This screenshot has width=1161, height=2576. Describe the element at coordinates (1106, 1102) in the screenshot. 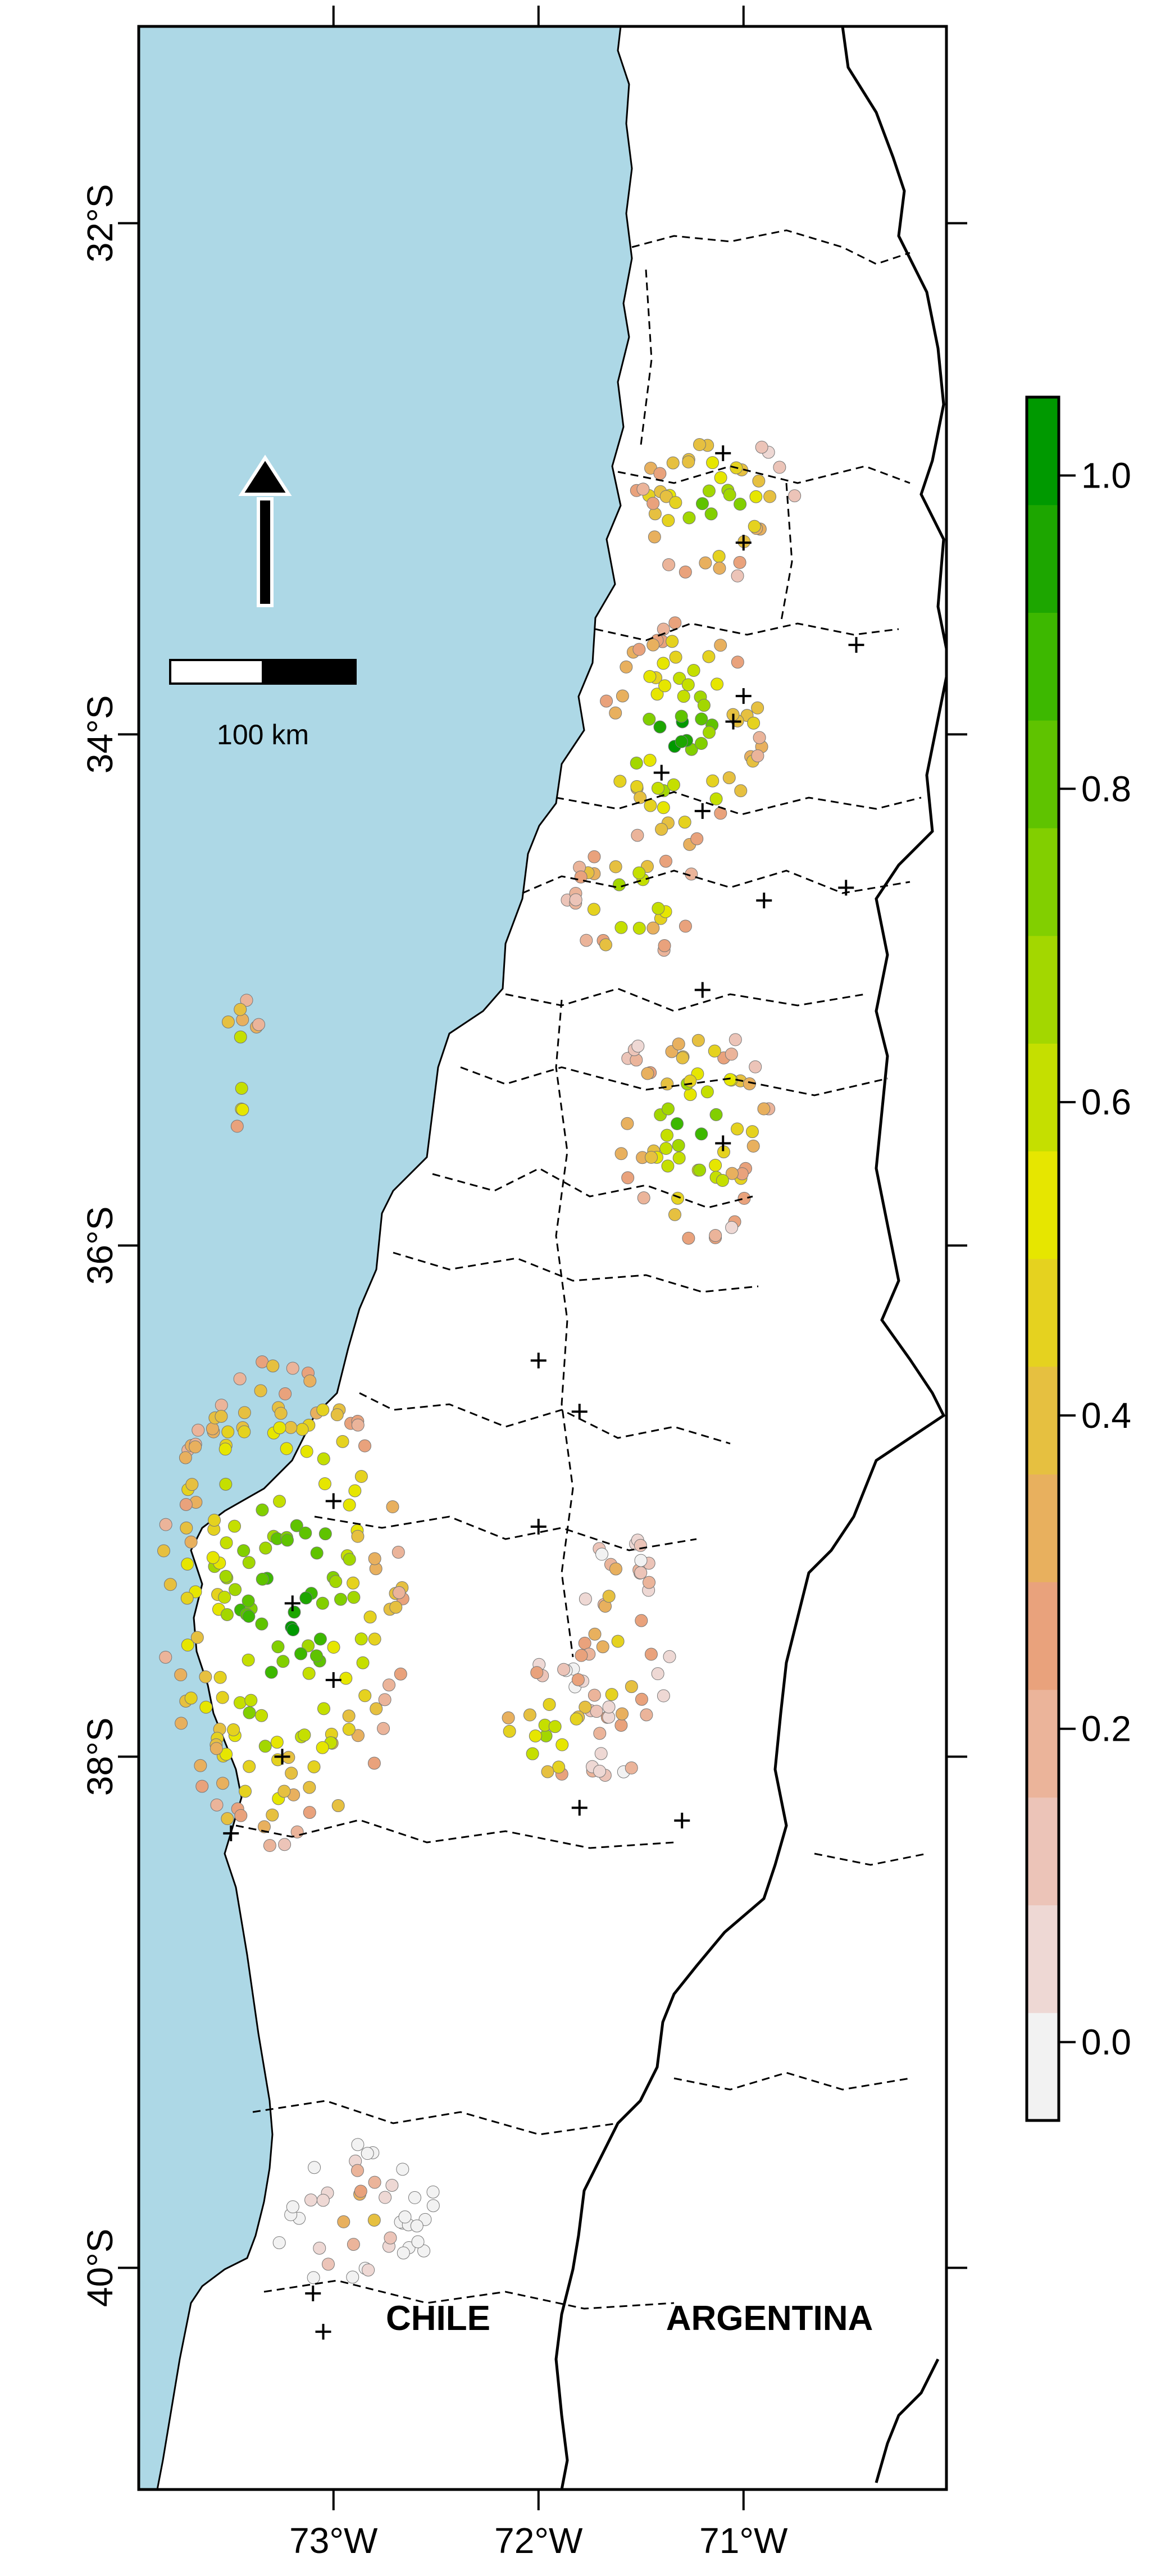

I see `legend-tick-label: 0.6` at that location.